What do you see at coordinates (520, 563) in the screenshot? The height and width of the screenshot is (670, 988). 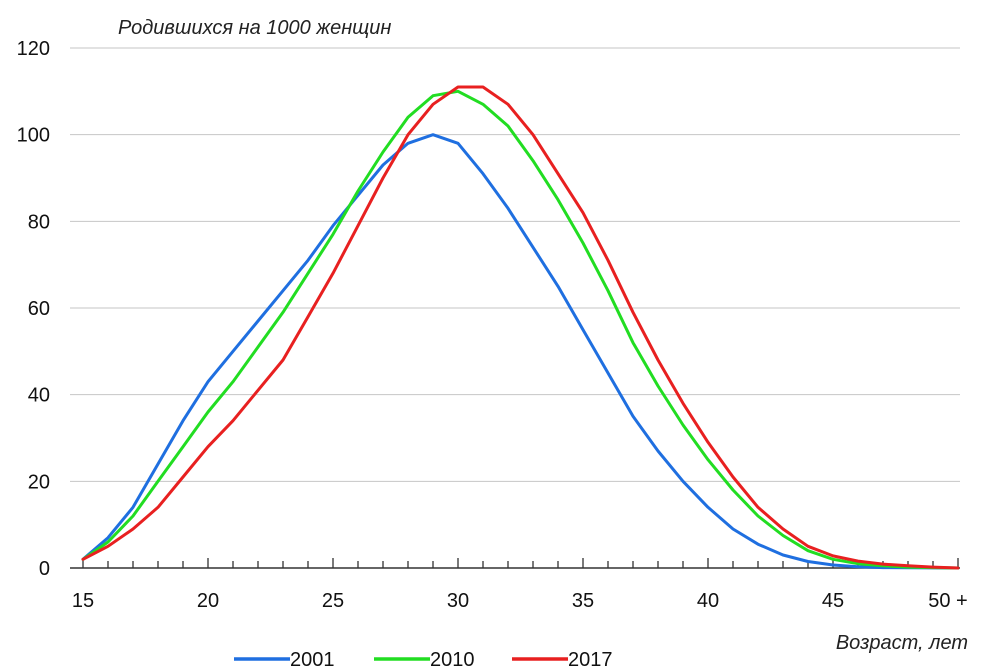 I see `x-axis-ticks` at bounding box center [520, 563].